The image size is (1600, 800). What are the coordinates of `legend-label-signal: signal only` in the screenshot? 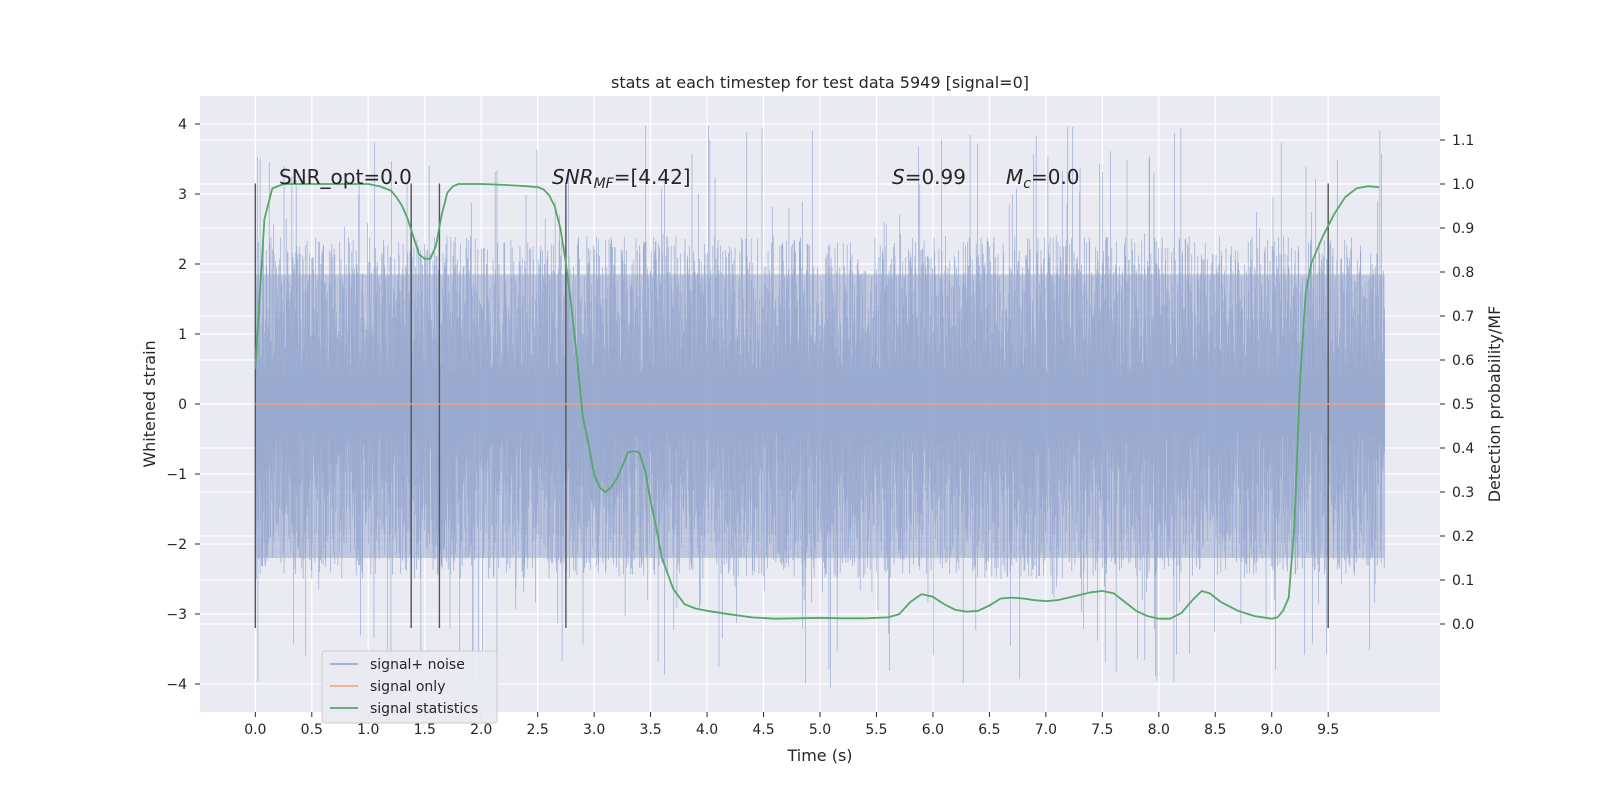 It's located at (407, 687).